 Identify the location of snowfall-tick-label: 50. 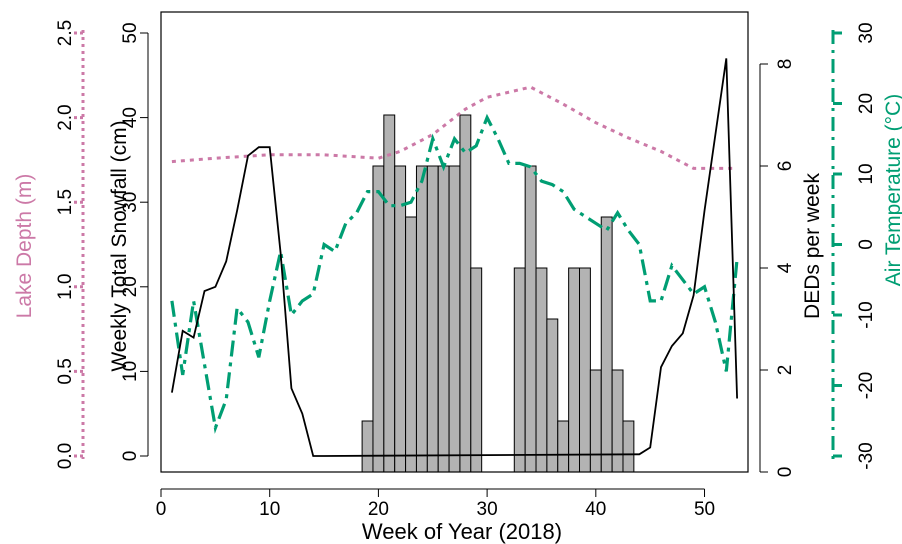
(130, 32).